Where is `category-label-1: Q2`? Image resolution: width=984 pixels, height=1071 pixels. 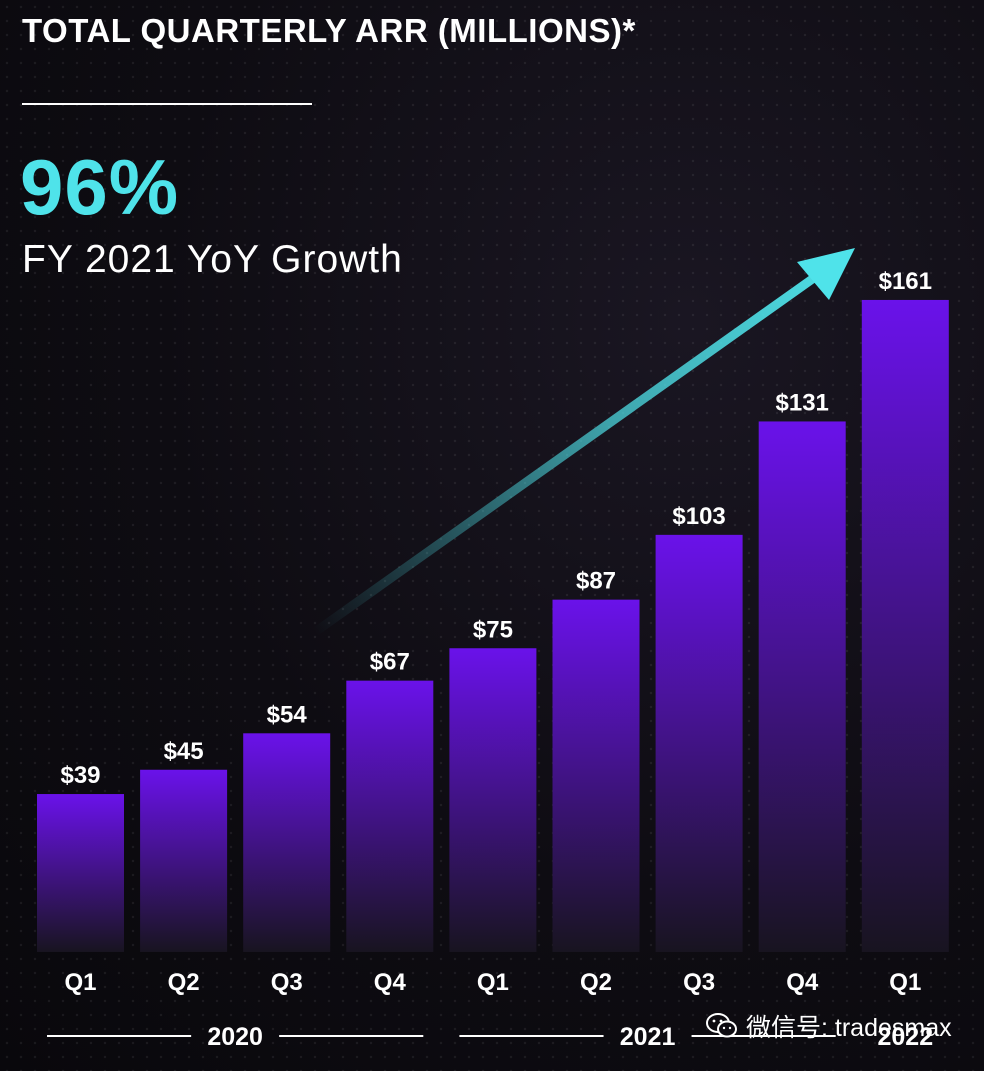 category-label-1: Q2 is located at coordinates (184, 982).